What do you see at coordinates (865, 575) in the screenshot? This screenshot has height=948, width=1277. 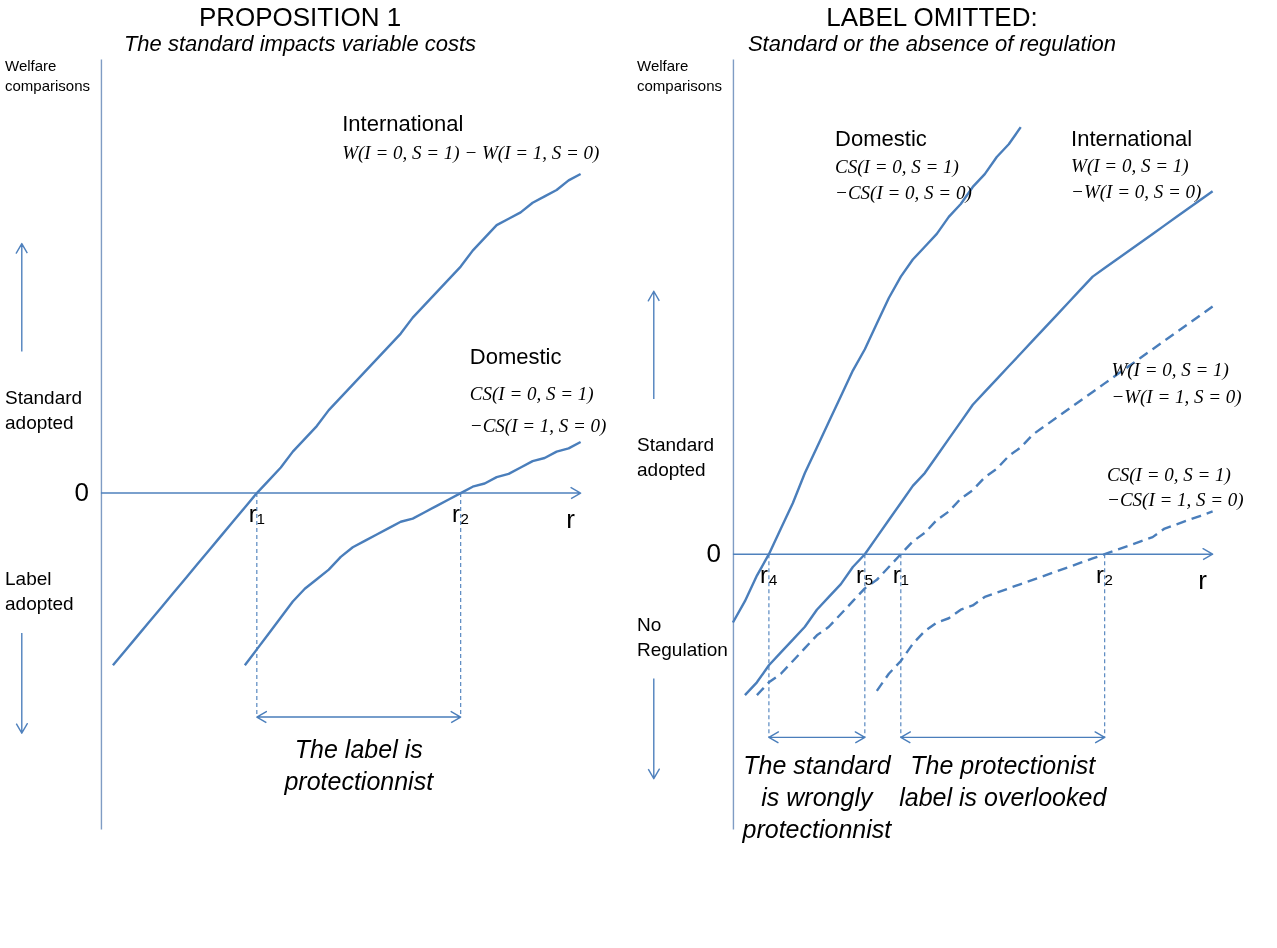 I see `x-tick-label: r₅` at bounding box center [865, 575].